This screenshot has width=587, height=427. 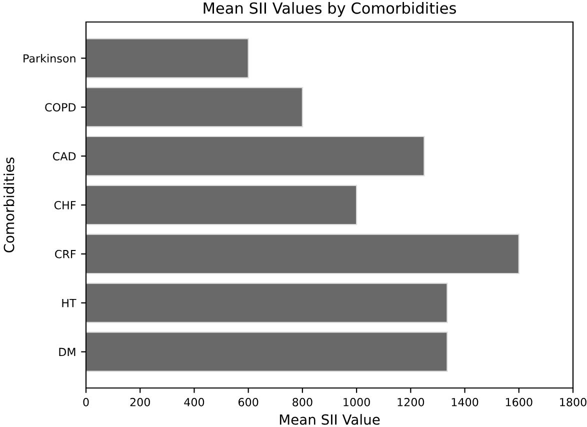 I want to click on x-tick-label: 1800, so click(x=573, y=402).